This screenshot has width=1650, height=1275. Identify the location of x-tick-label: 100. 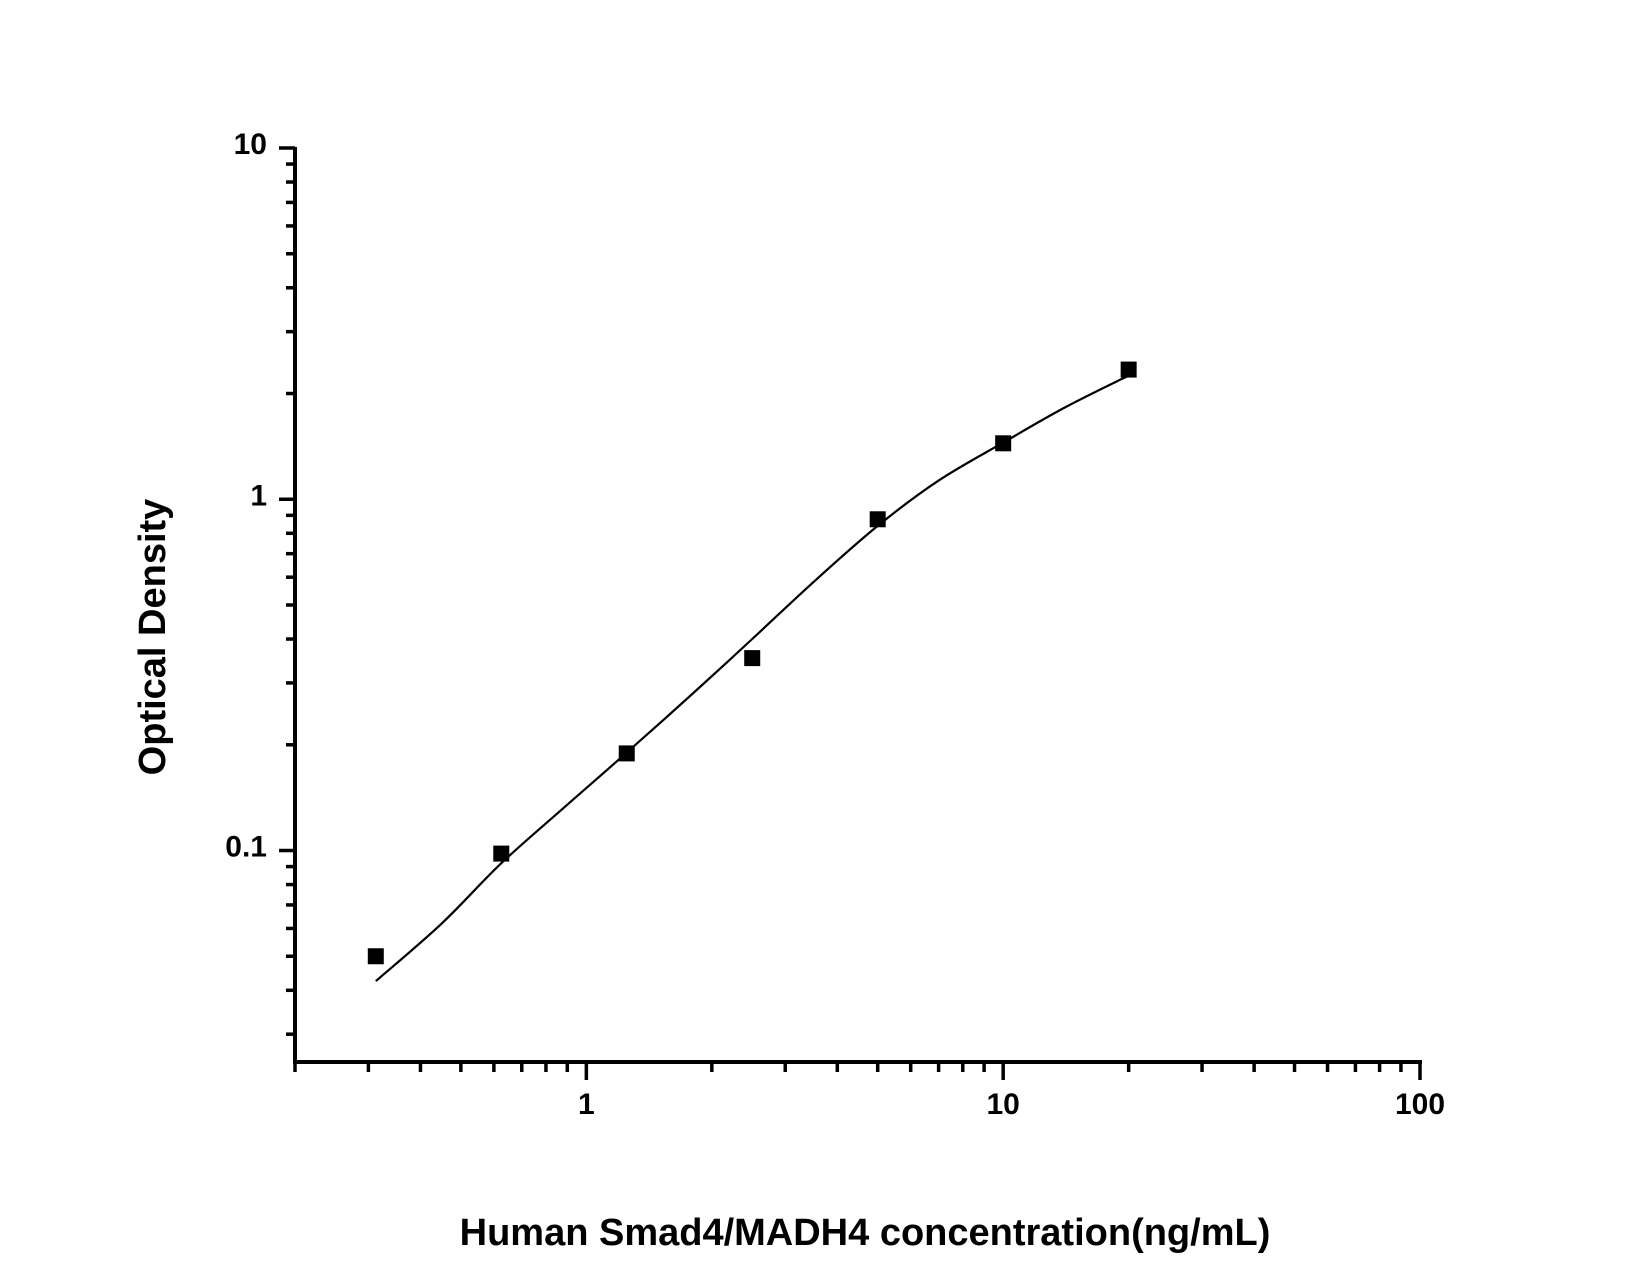
(1420, 1104).